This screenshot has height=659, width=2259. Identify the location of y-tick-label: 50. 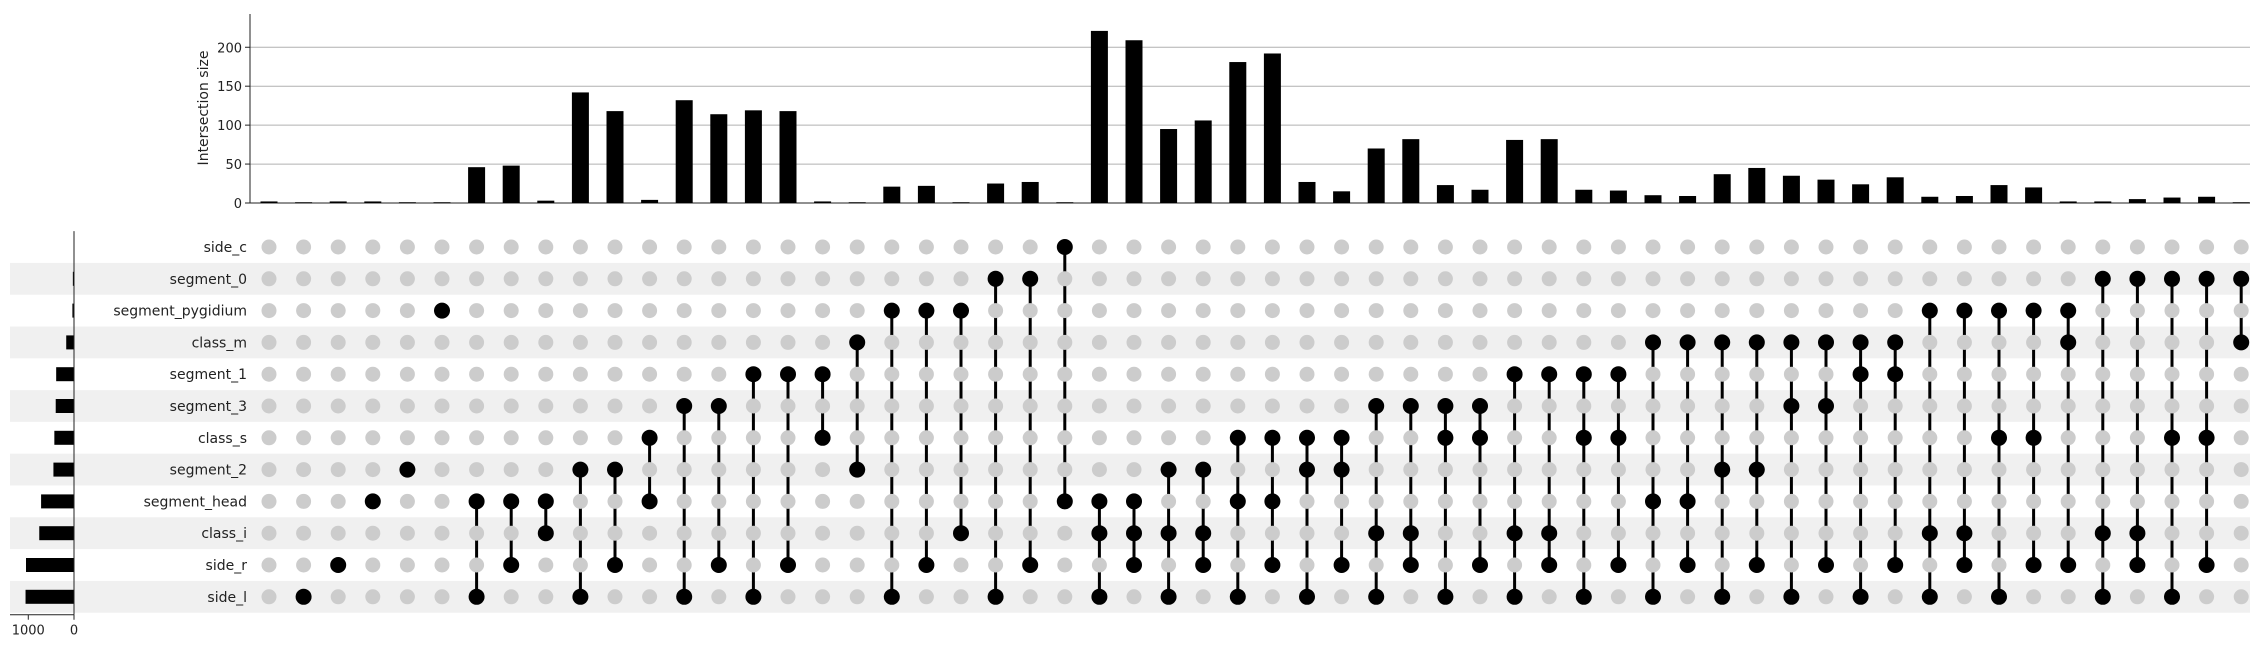
(233, 165).